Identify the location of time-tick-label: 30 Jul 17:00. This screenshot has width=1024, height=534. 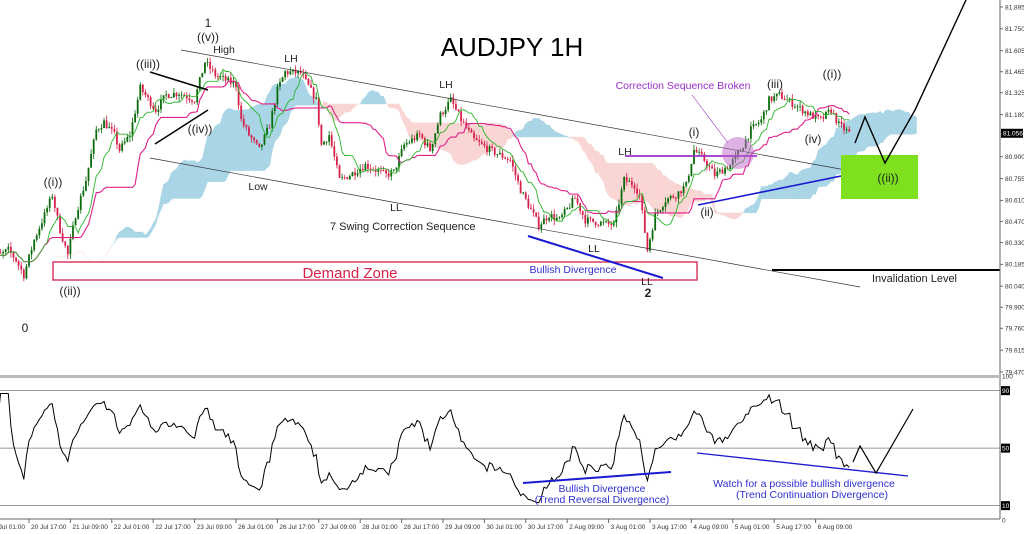
(546, 527).